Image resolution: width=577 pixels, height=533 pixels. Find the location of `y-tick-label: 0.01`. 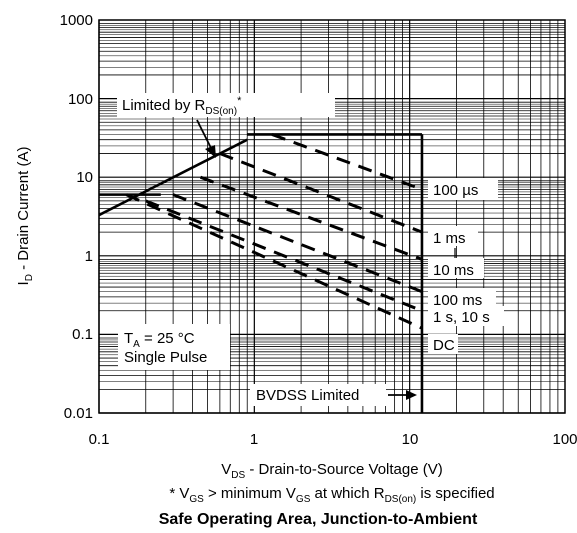

y-tick-label: 0.01 is located at coordinates (78, 413).